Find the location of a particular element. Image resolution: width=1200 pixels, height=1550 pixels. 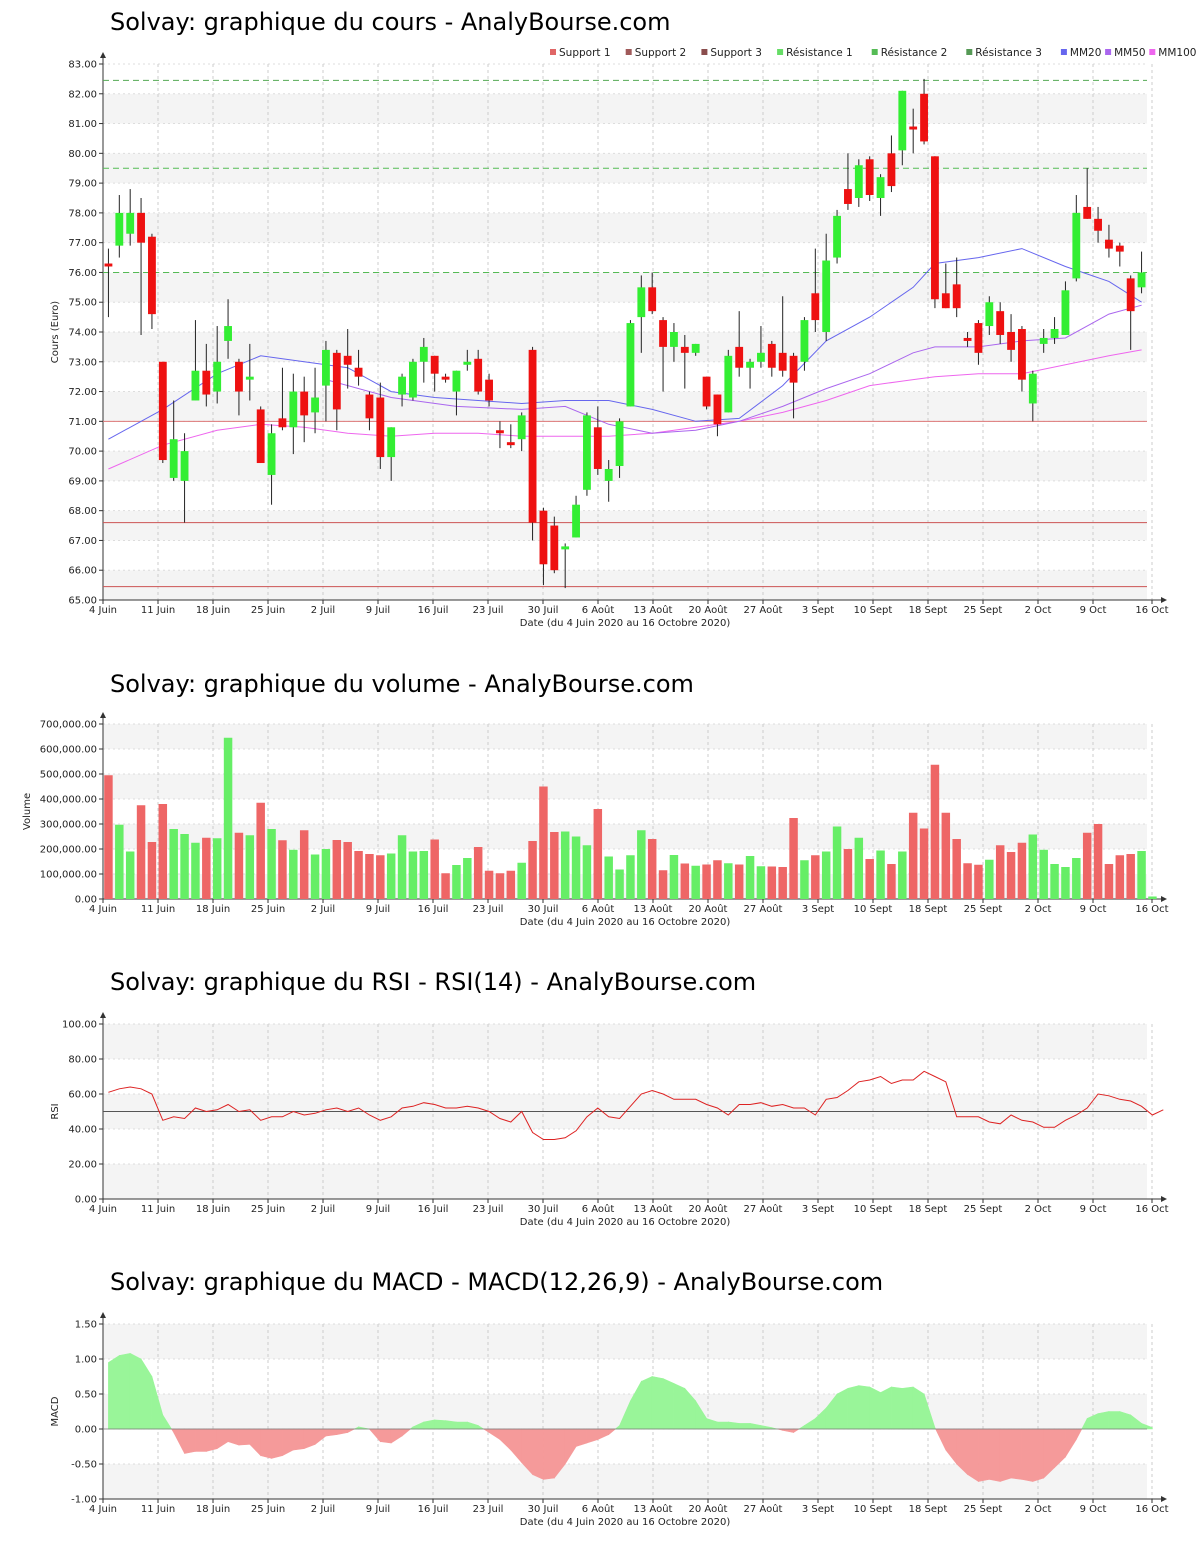

x-tick-label: 4 Juin is located at coordinates (103, 610).